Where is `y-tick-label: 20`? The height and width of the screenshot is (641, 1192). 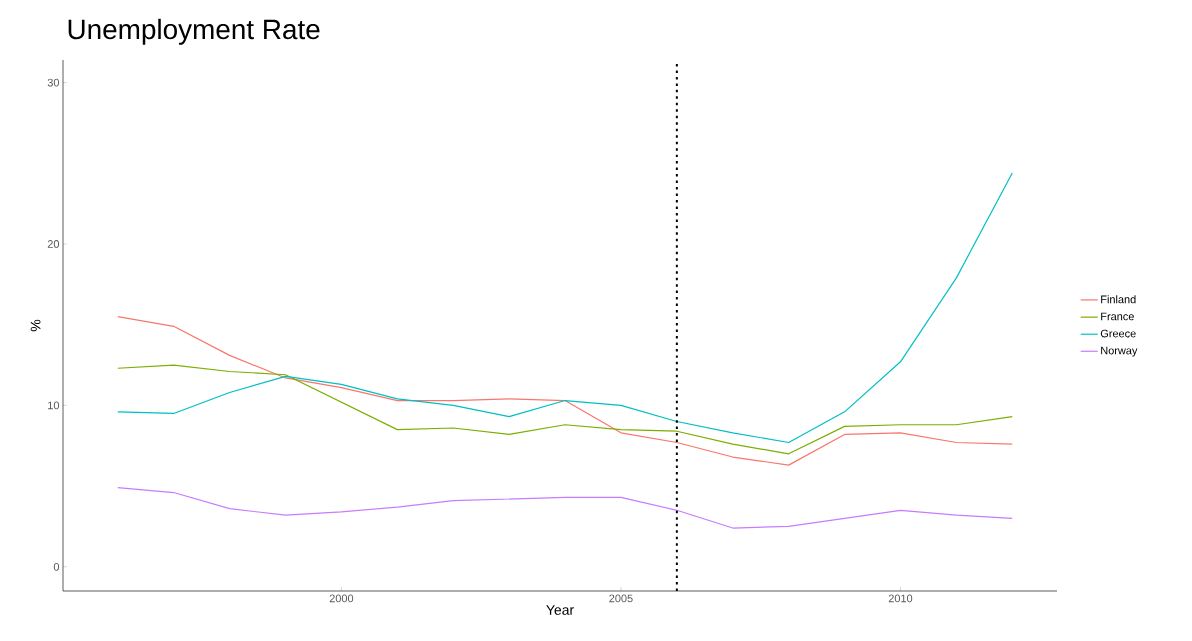 y-tick-label: 20 is located at coordinates (53, 244).